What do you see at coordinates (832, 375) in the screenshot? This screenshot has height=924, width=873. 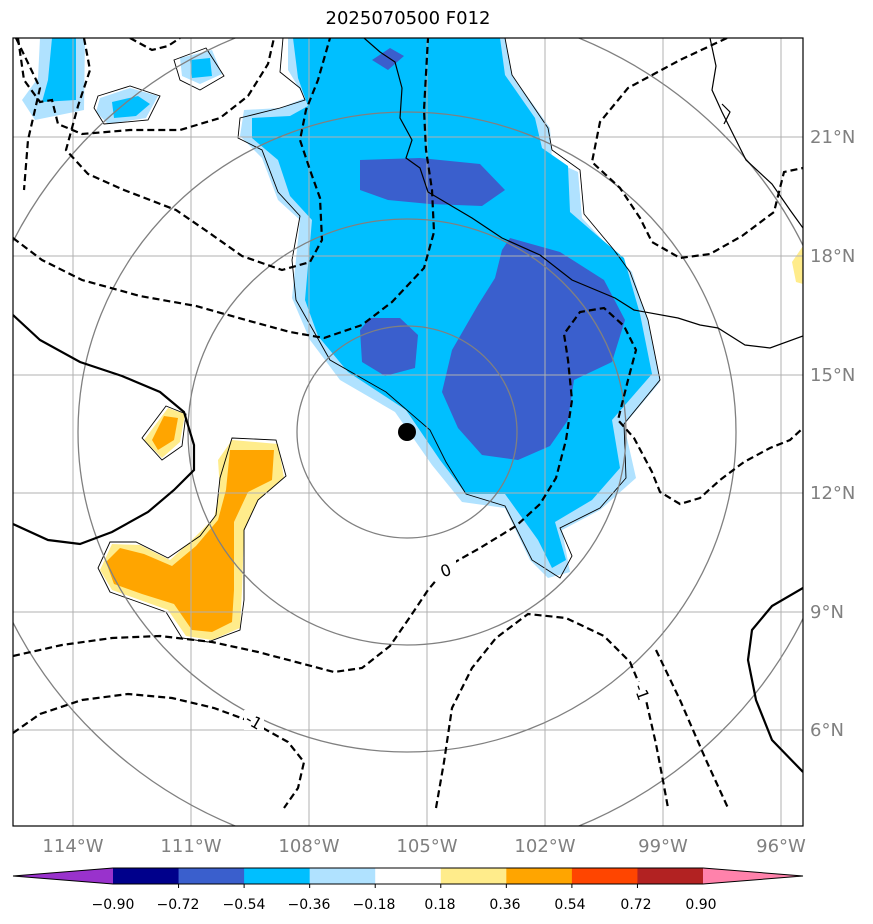 I see `lat-label: 15°N` at bounding box center [832, 375].